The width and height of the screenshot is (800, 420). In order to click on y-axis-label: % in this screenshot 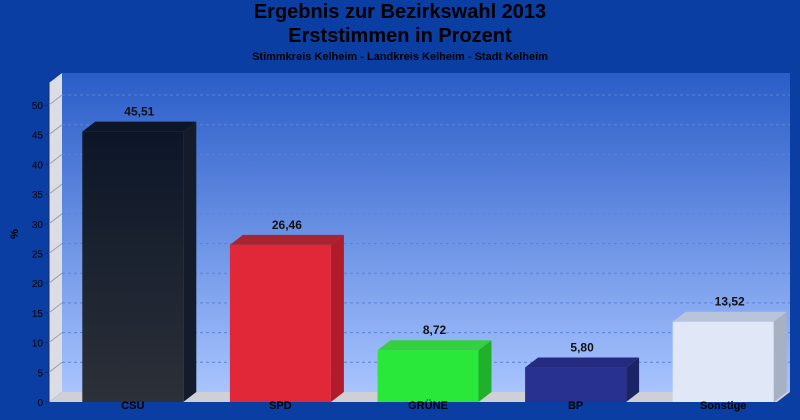, I will do `click(14, 234)`.